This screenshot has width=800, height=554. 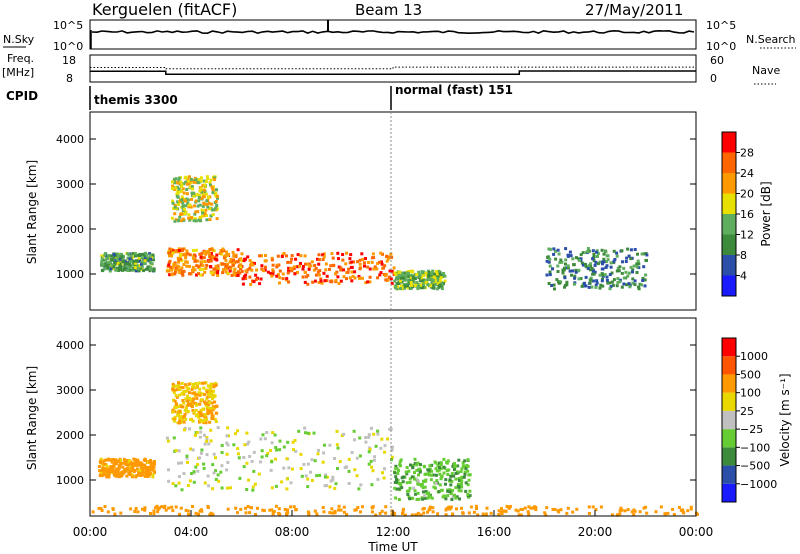 What do you see at coordinates (751, 429) in the screenshot?
I see `colorbar-tick-label: −25` at bounding box center [751, 429].